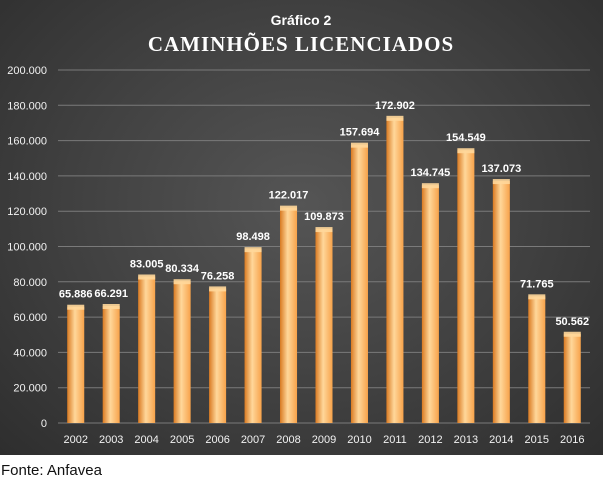 The height and width of the screenshot is (493, 603). I want to click on y-tick-label: 140.000, so click(27, 177).